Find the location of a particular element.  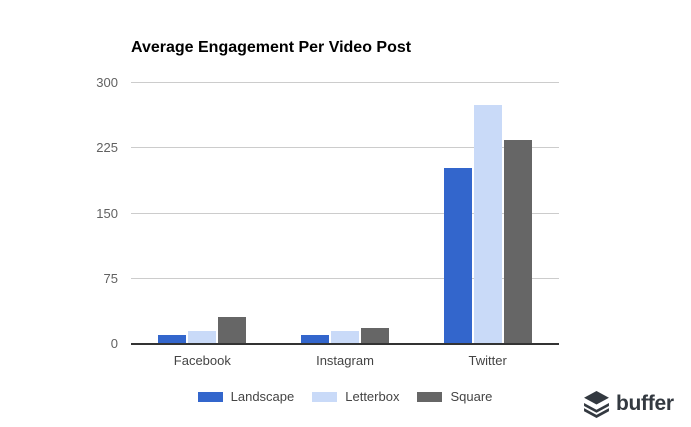

buffer-stack-icon is located at coordinates (596, 404).